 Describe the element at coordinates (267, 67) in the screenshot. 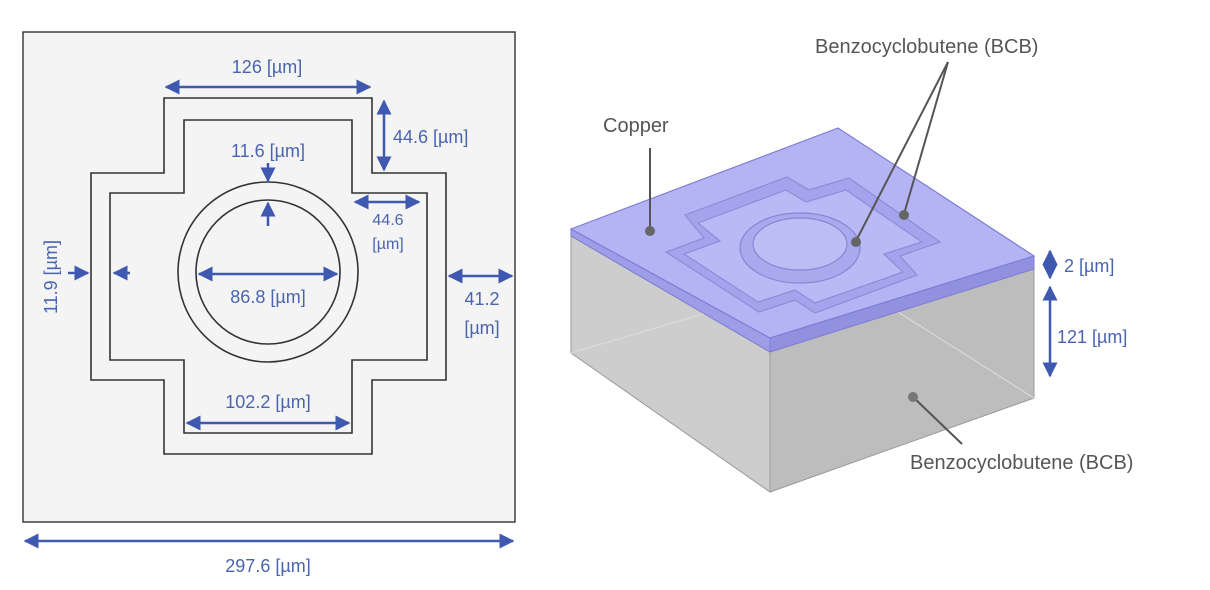

I see `dim-cross-top-width: 126 [µm]` at that location.